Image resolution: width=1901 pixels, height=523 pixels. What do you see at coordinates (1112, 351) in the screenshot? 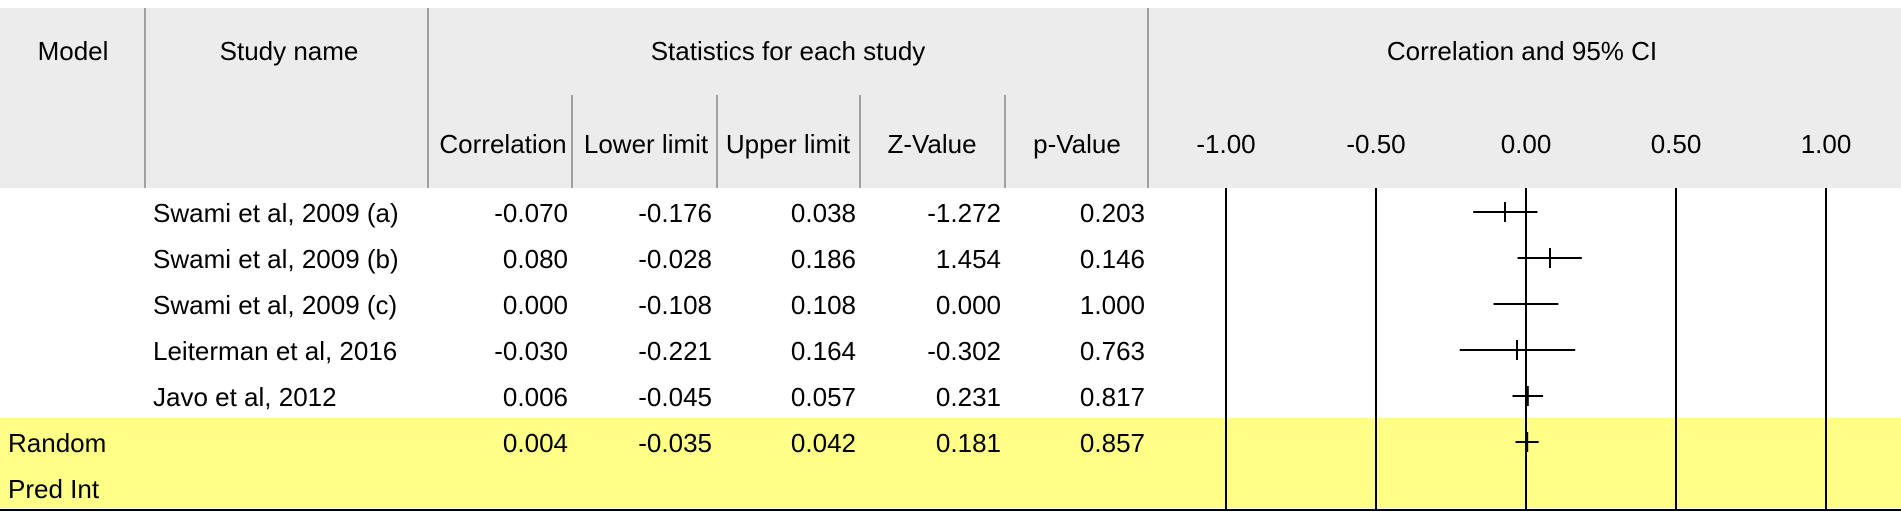
I see `stat-cell: 0.763` at bounding box center [1112, 351].